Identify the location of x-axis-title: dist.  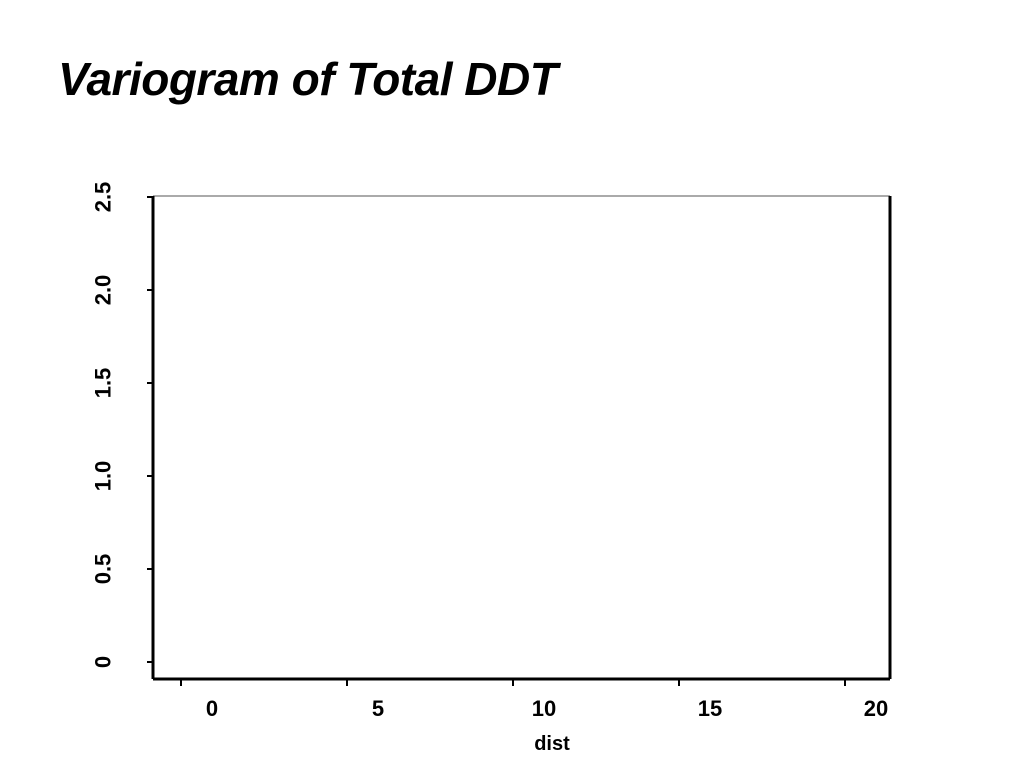
(552, 744).